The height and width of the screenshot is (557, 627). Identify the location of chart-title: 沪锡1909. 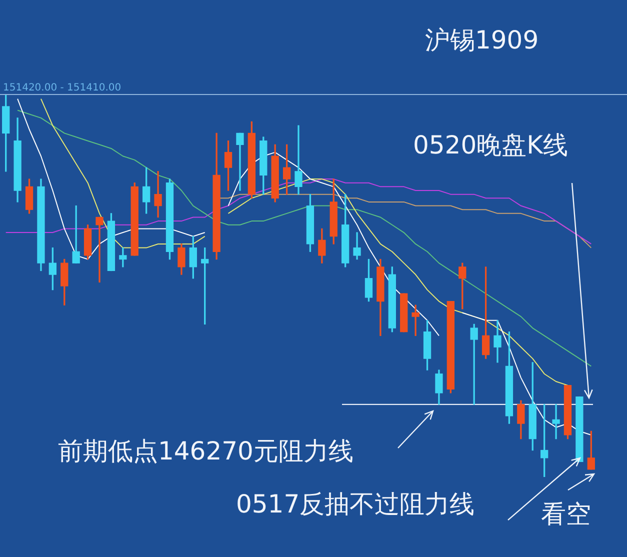
(482, 40).